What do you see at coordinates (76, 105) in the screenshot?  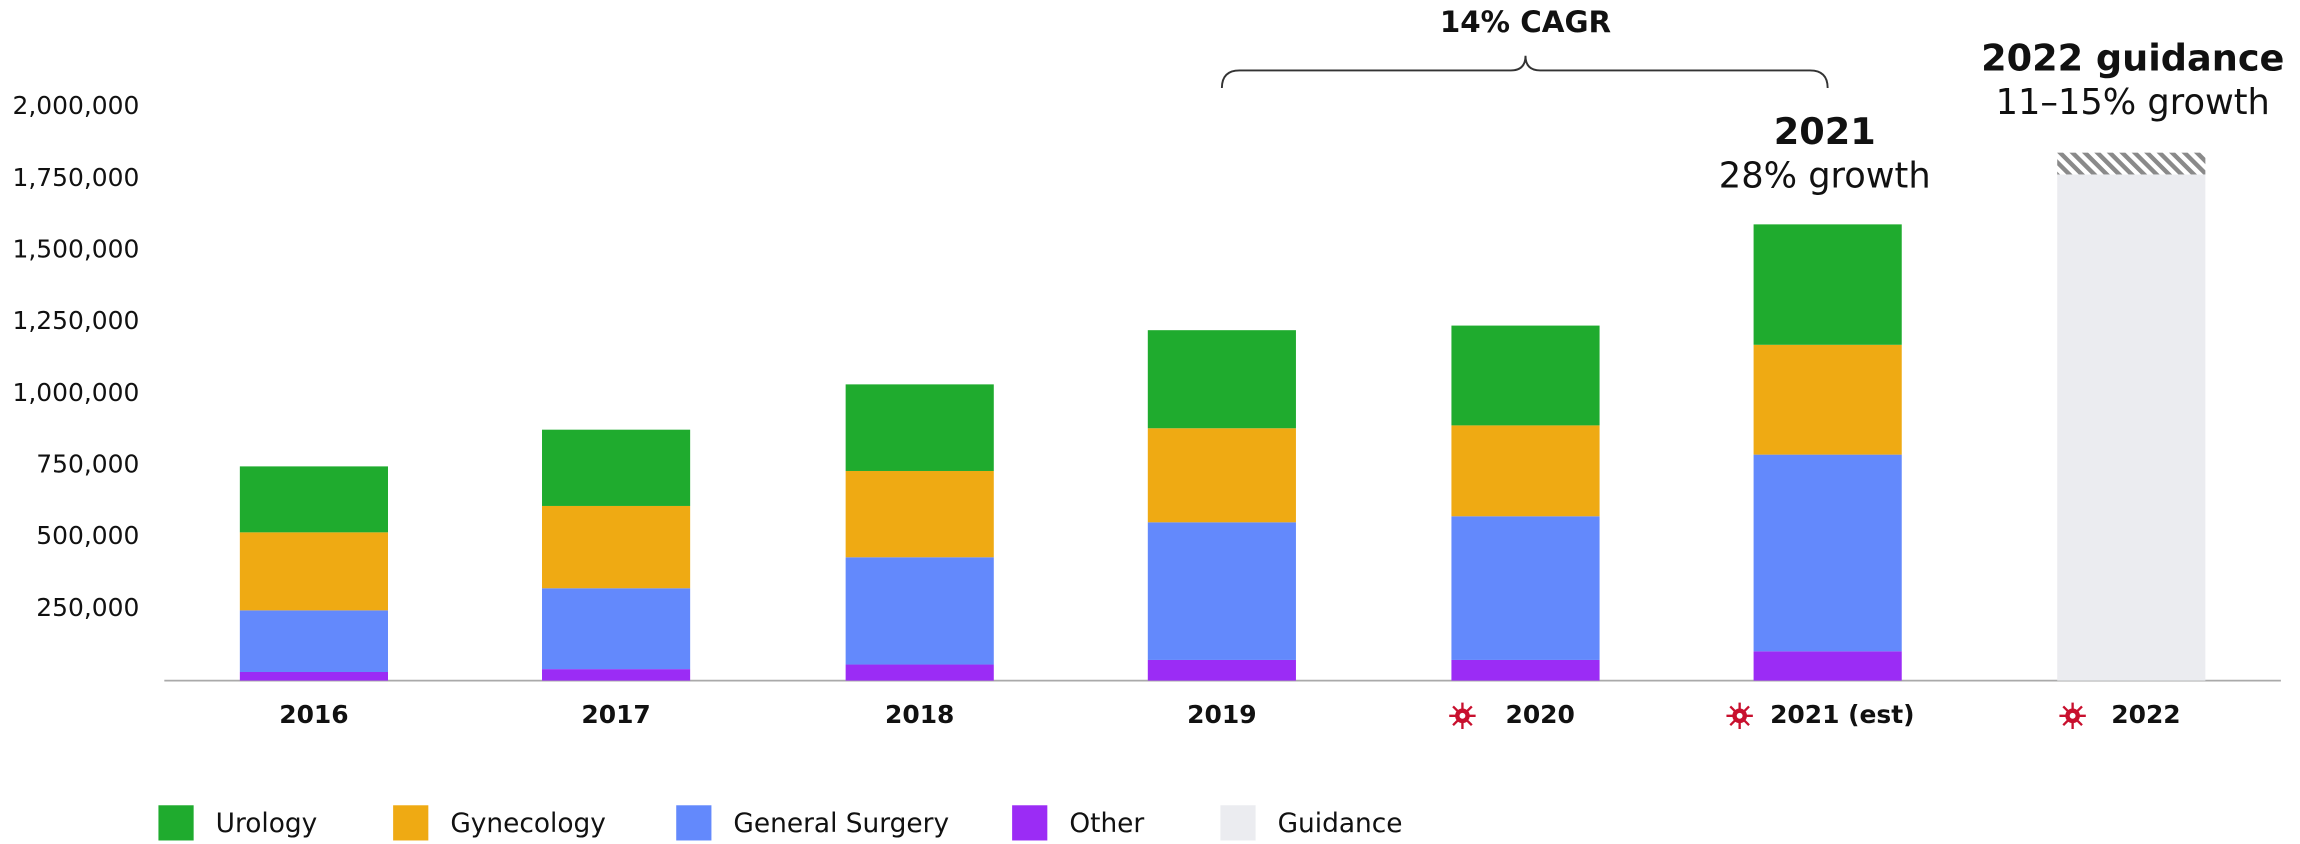 I see `y-tick-label: 2,000,000` at bounding box center [76, 105].